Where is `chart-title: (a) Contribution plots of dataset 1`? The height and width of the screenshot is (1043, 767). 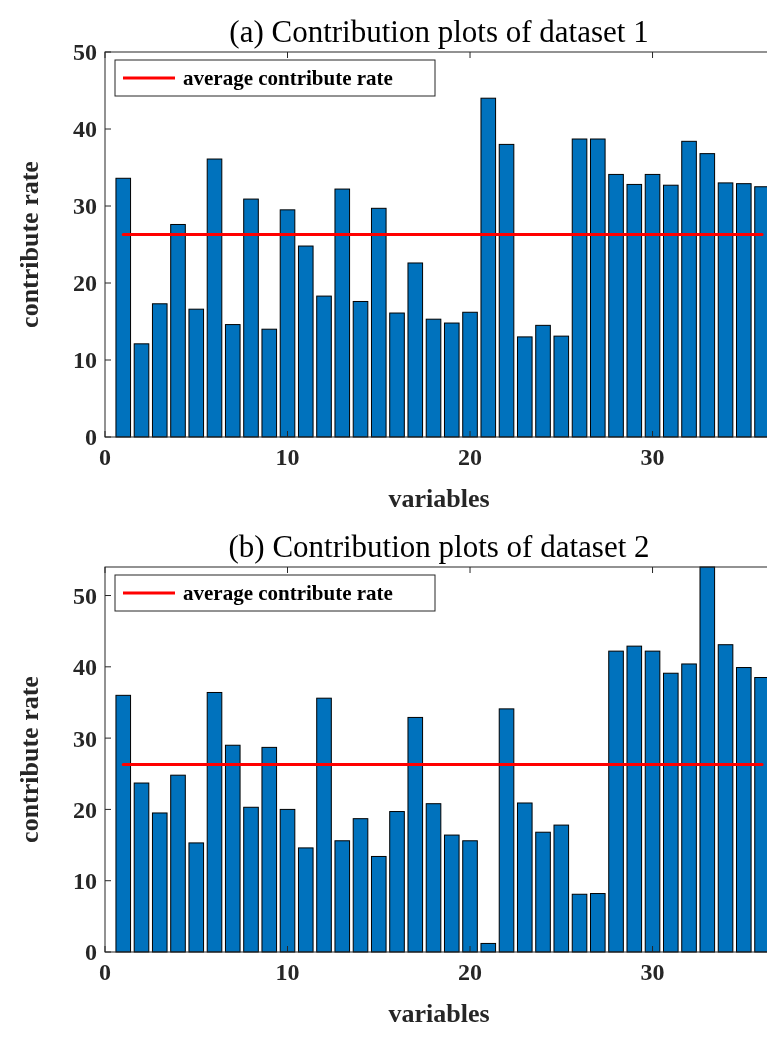 chart-title: (a) Contribution plots of dataset 1 is located at coordinates (439, 31).